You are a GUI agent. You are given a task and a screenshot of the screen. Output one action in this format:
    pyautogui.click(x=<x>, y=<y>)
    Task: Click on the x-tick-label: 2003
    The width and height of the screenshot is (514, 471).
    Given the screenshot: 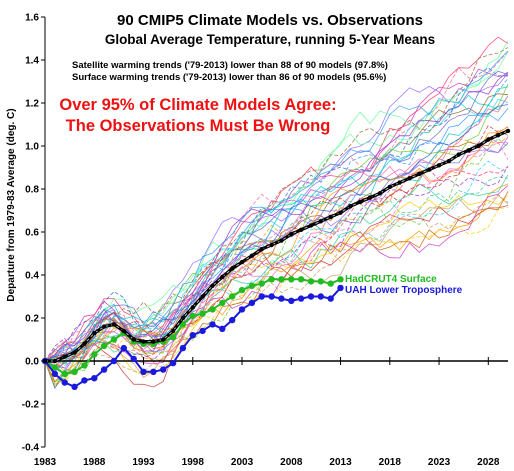 What is the action you would take?
    pyautogui.click(x=242, y=462)
    